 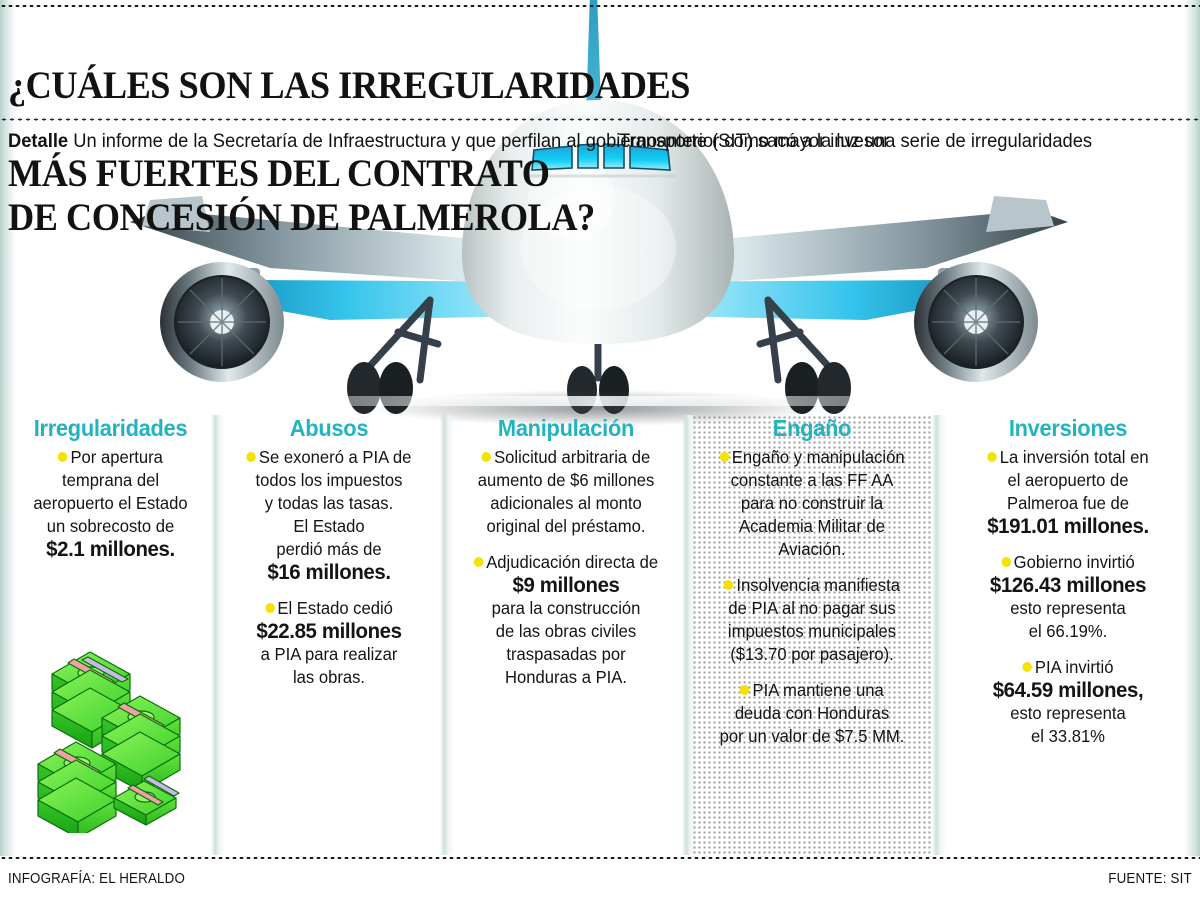 I want to click on fact-text: ($13.70 por pasajero)., so click(x=812, y=654).